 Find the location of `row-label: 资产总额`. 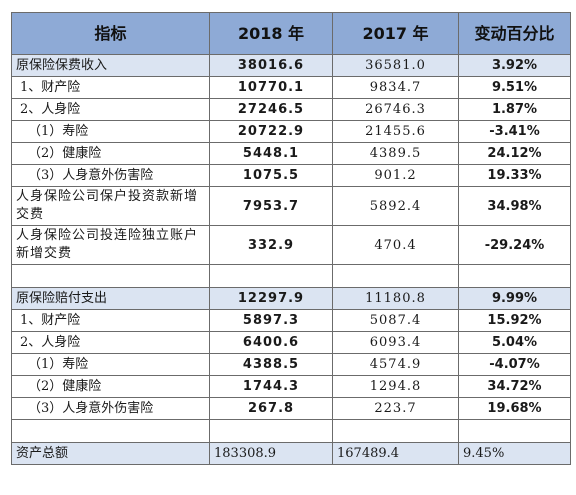

row-label: 资产总额 is located at coordinates (110, 453).